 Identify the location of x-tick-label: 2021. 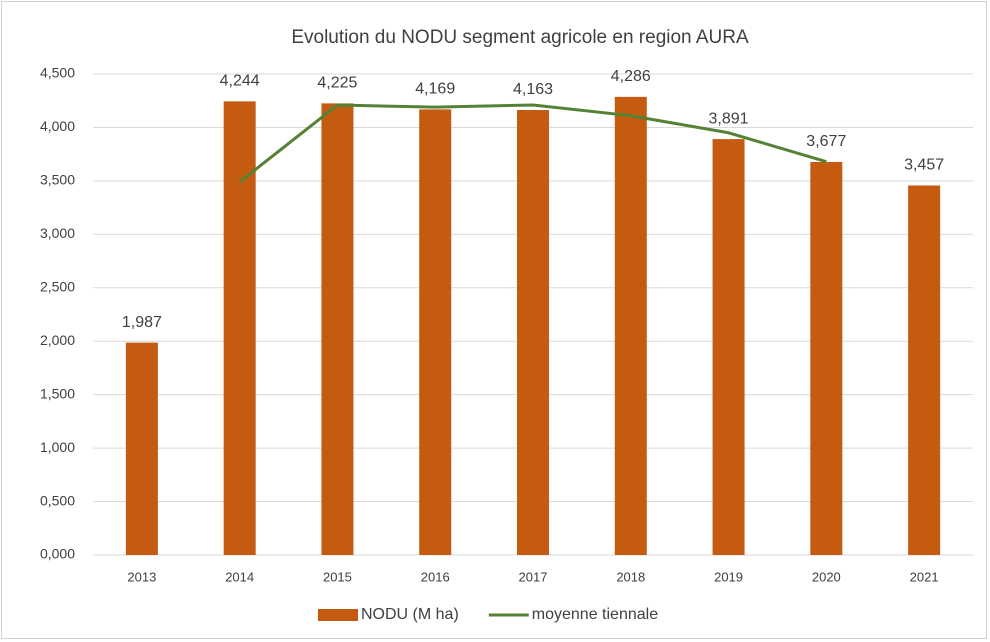
(924, 576).